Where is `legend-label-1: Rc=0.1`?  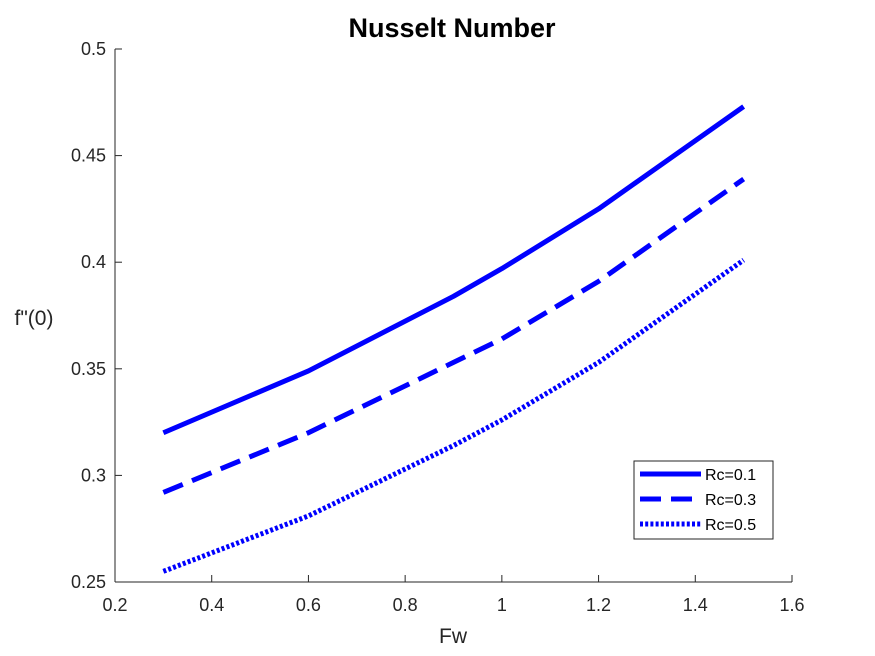
legend-label-1: Rc=0.1 is located at coordinates (730, 475).